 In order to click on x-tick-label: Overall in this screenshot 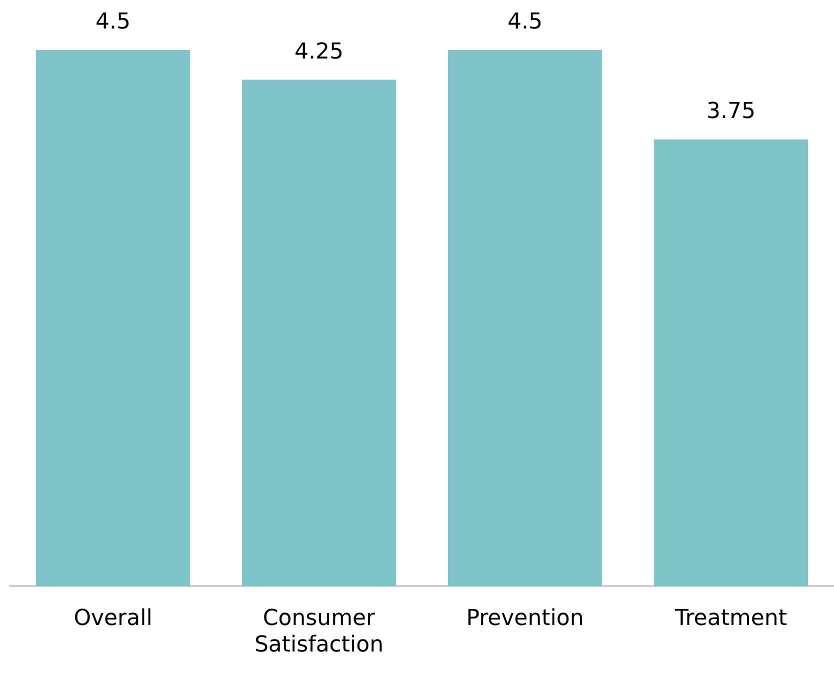, I will do `click(113, 619)`.